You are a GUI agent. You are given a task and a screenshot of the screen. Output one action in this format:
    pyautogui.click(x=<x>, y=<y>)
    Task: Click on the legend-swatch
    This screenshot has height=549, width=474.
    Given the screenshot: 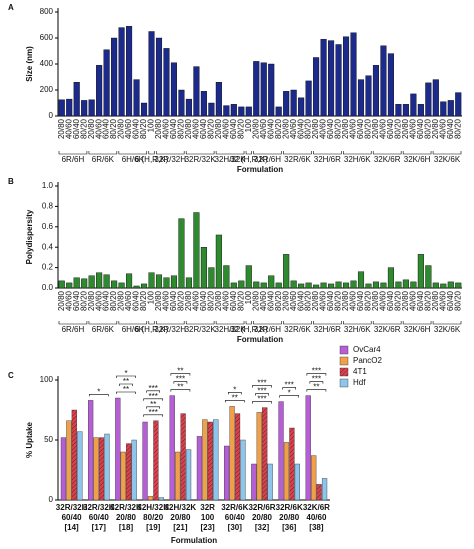 What is the action you would take?
    pyautogui.click(x=344, y=372)
    